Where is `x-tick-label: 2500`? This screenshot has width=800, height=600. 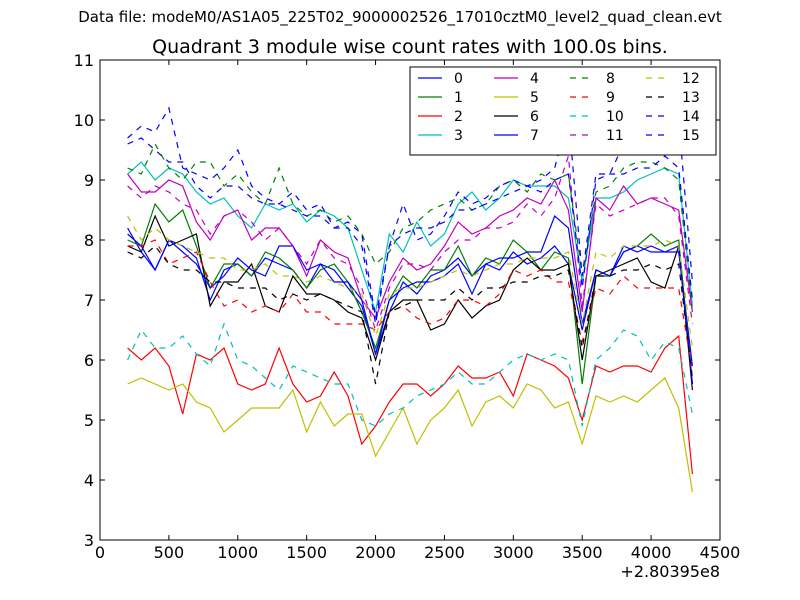
x-tick-label: 2500 is located at coordinates (444, 552).